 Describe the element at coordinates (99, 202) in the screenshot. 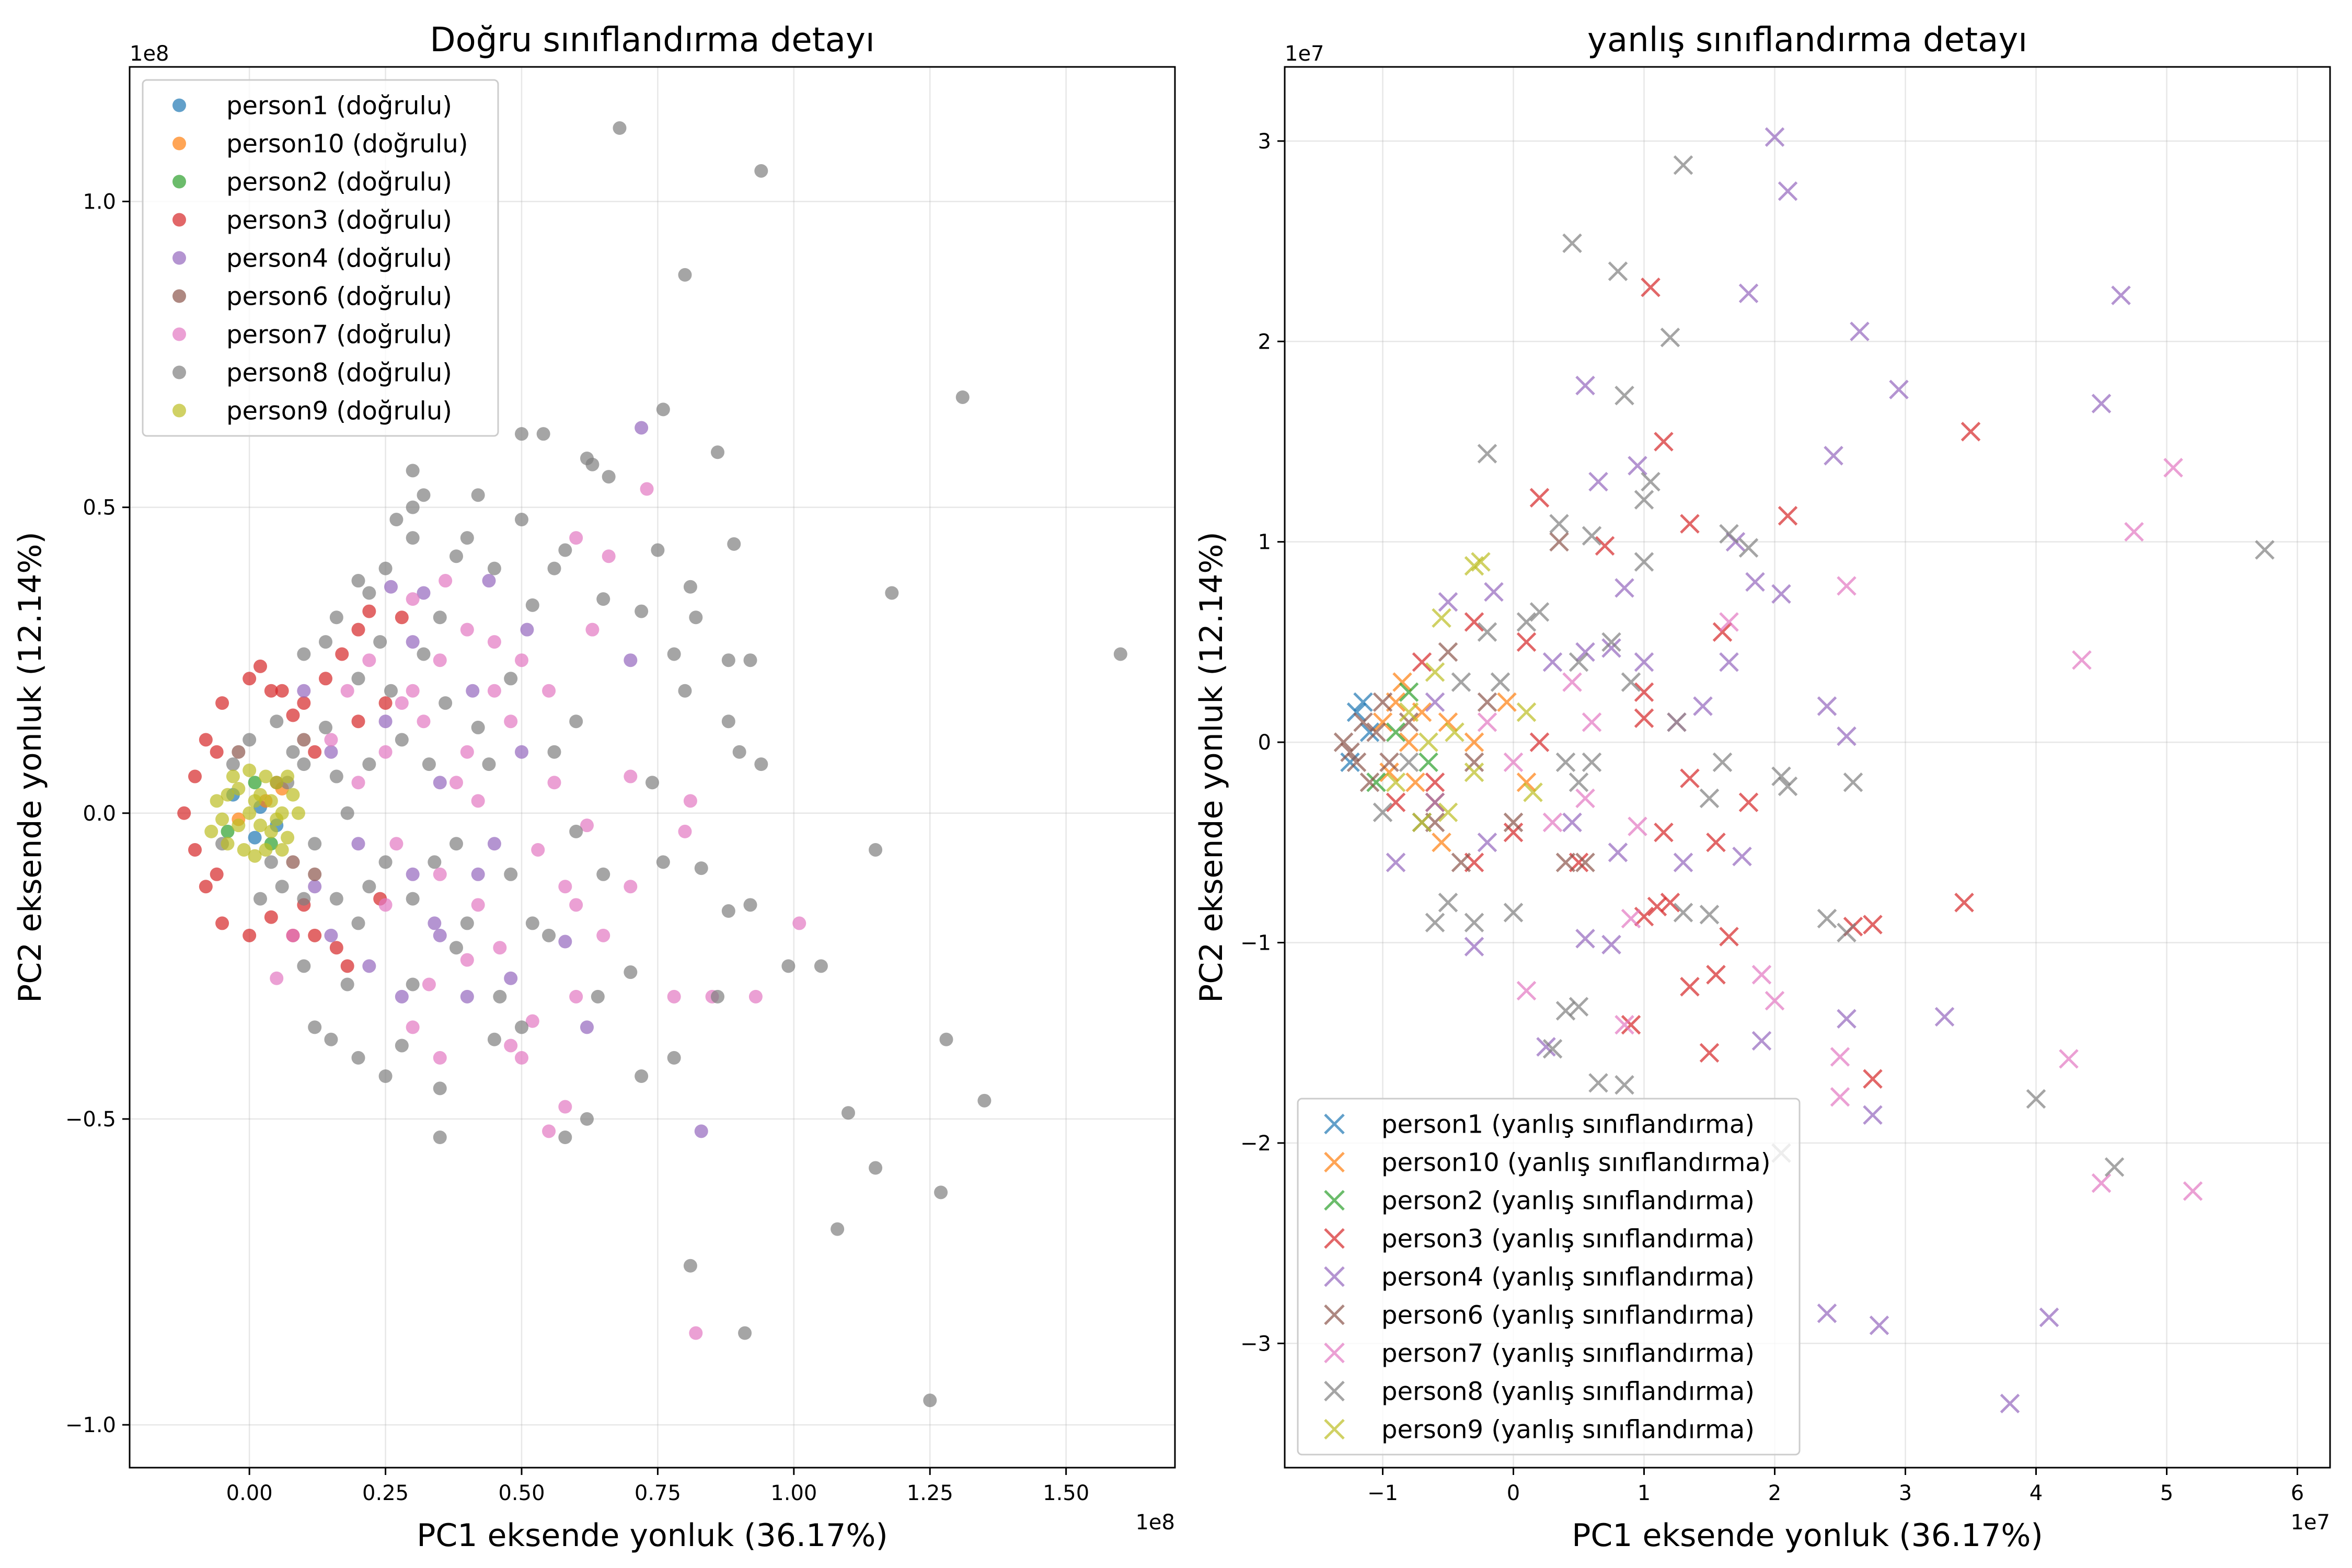

I see `y-tick-label: 1.0` at that location.